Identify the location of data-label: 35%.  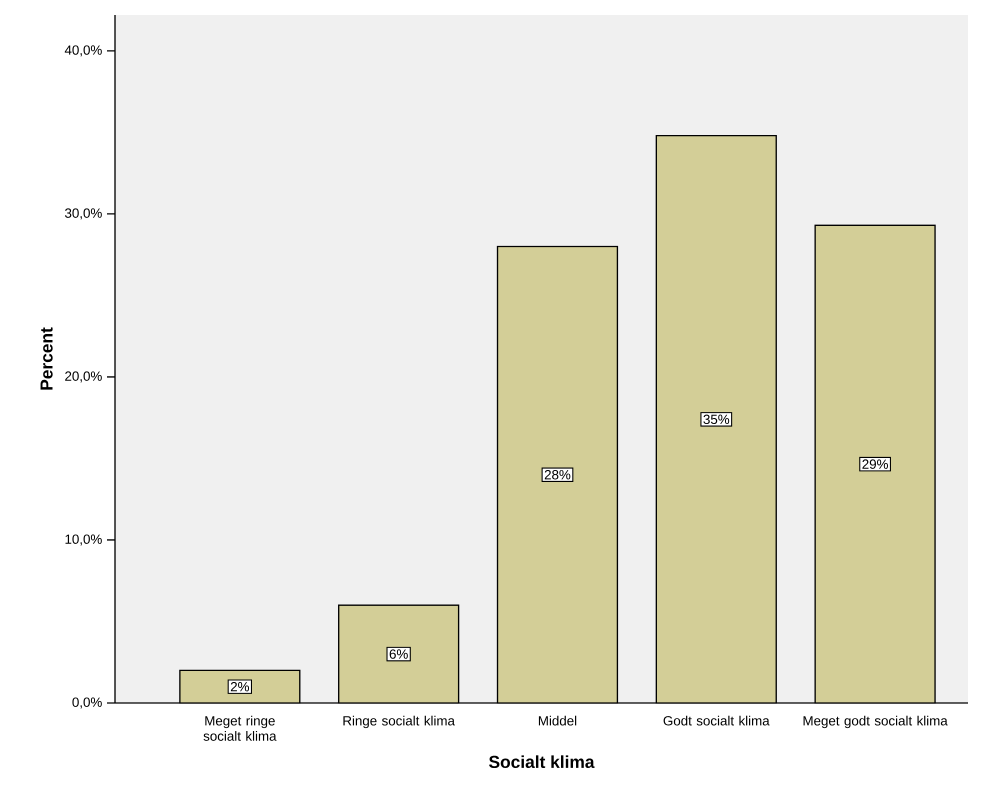
(716, 419).